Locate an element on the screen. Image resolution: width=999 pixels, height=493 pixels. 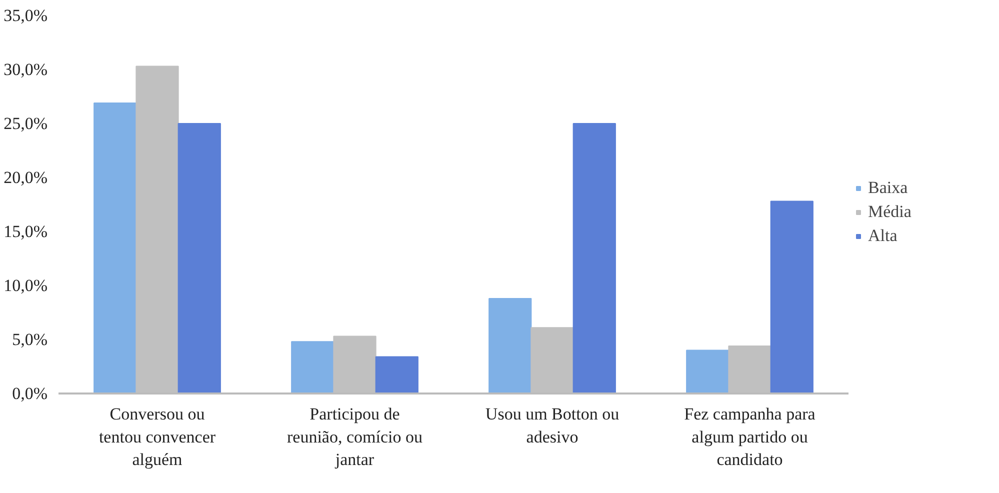
x-tick-label: Usou um Botton ou adesivo is located at coordinates (552, 425).